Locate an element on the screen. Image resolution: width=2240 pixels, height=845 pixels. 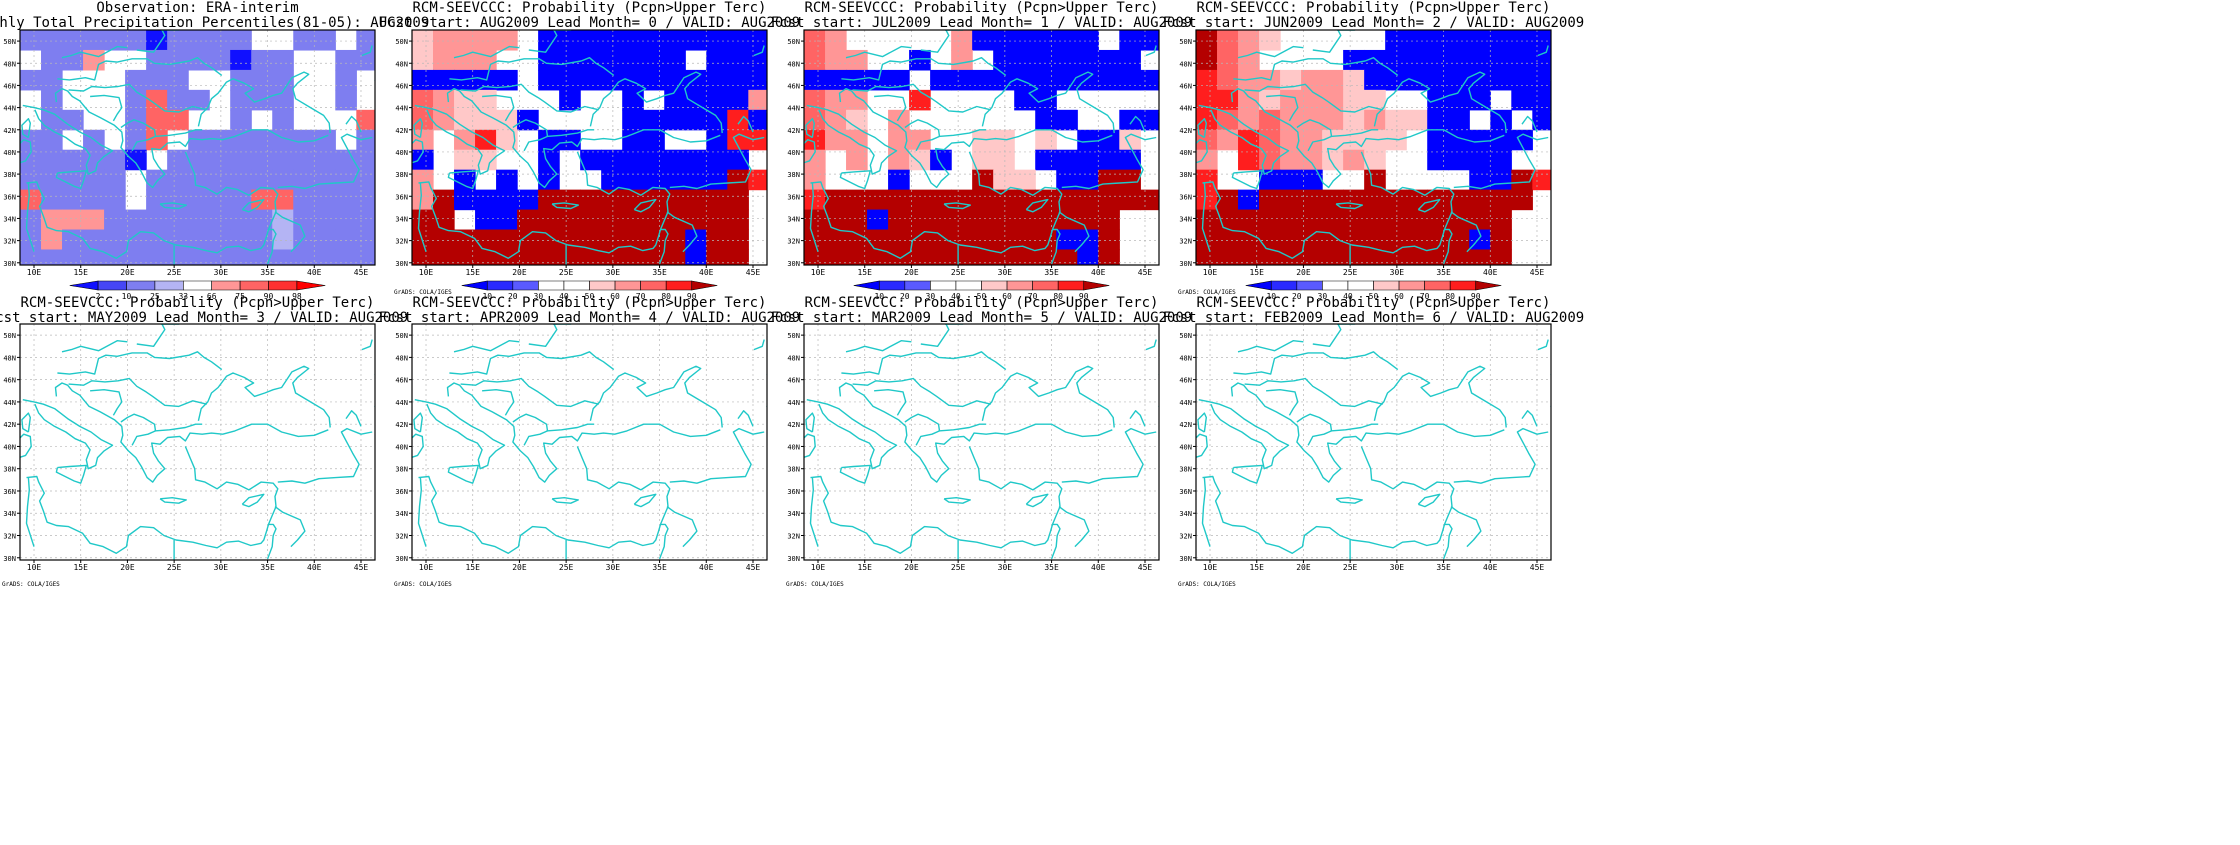
lon-tick-label: 40E is located at coordinates (1098, 272).